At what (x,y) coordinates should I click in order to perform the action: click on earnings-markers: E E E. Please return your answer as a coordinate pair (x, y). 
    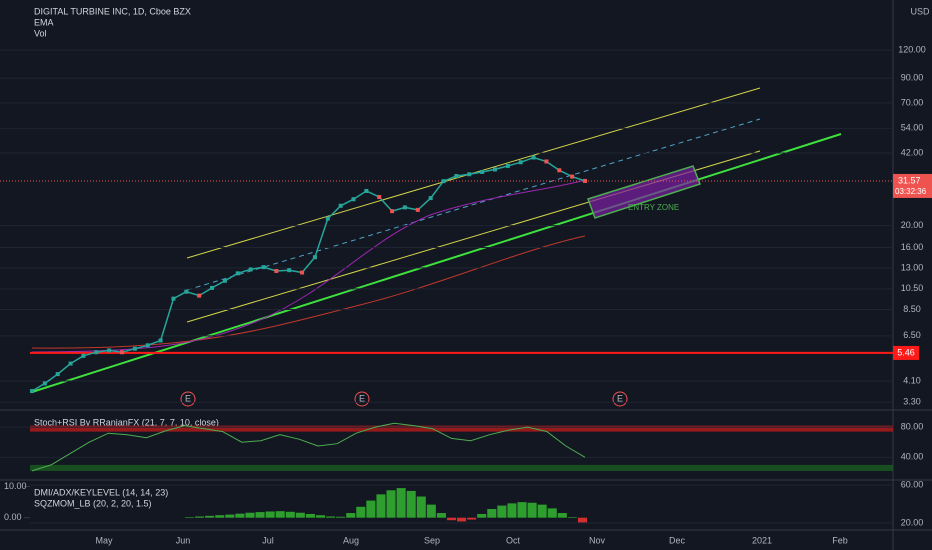
    Looking at the image, I should click on (404, 399).